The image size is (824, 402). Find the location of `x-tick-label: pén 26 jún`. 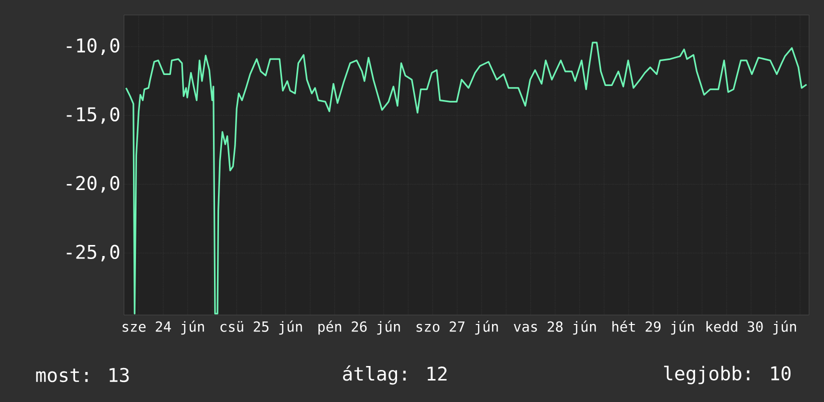

x-tick-label: pén 26 jún is located at coordinates (359, 327).